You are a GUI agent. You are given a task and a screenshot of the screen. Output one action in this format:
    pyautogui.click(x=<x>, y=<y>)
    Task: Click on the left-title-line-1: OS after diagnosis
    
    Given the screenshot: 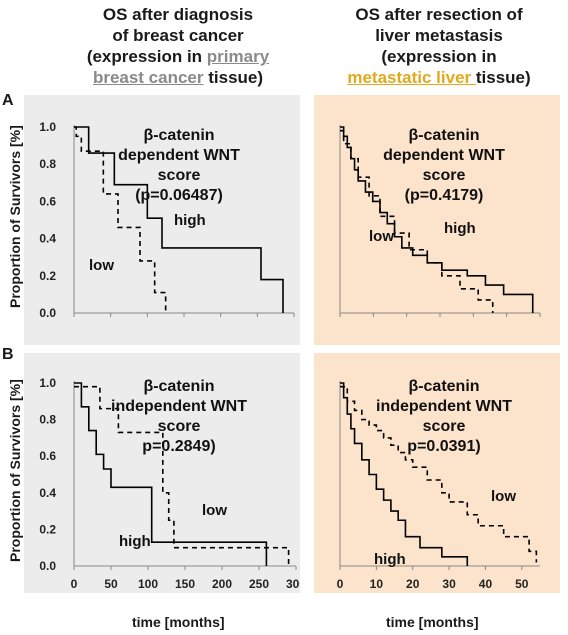 What is the action you would take?
    pyautogui.click(x=178, y=14)
    